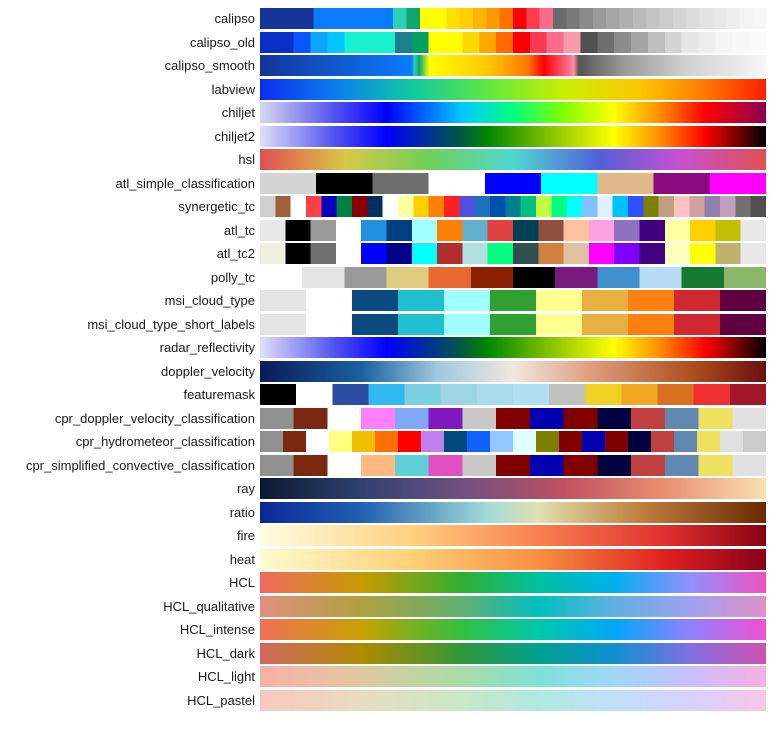  I want to click on colormap-label: radar_reflectivity, so click(207, 347).